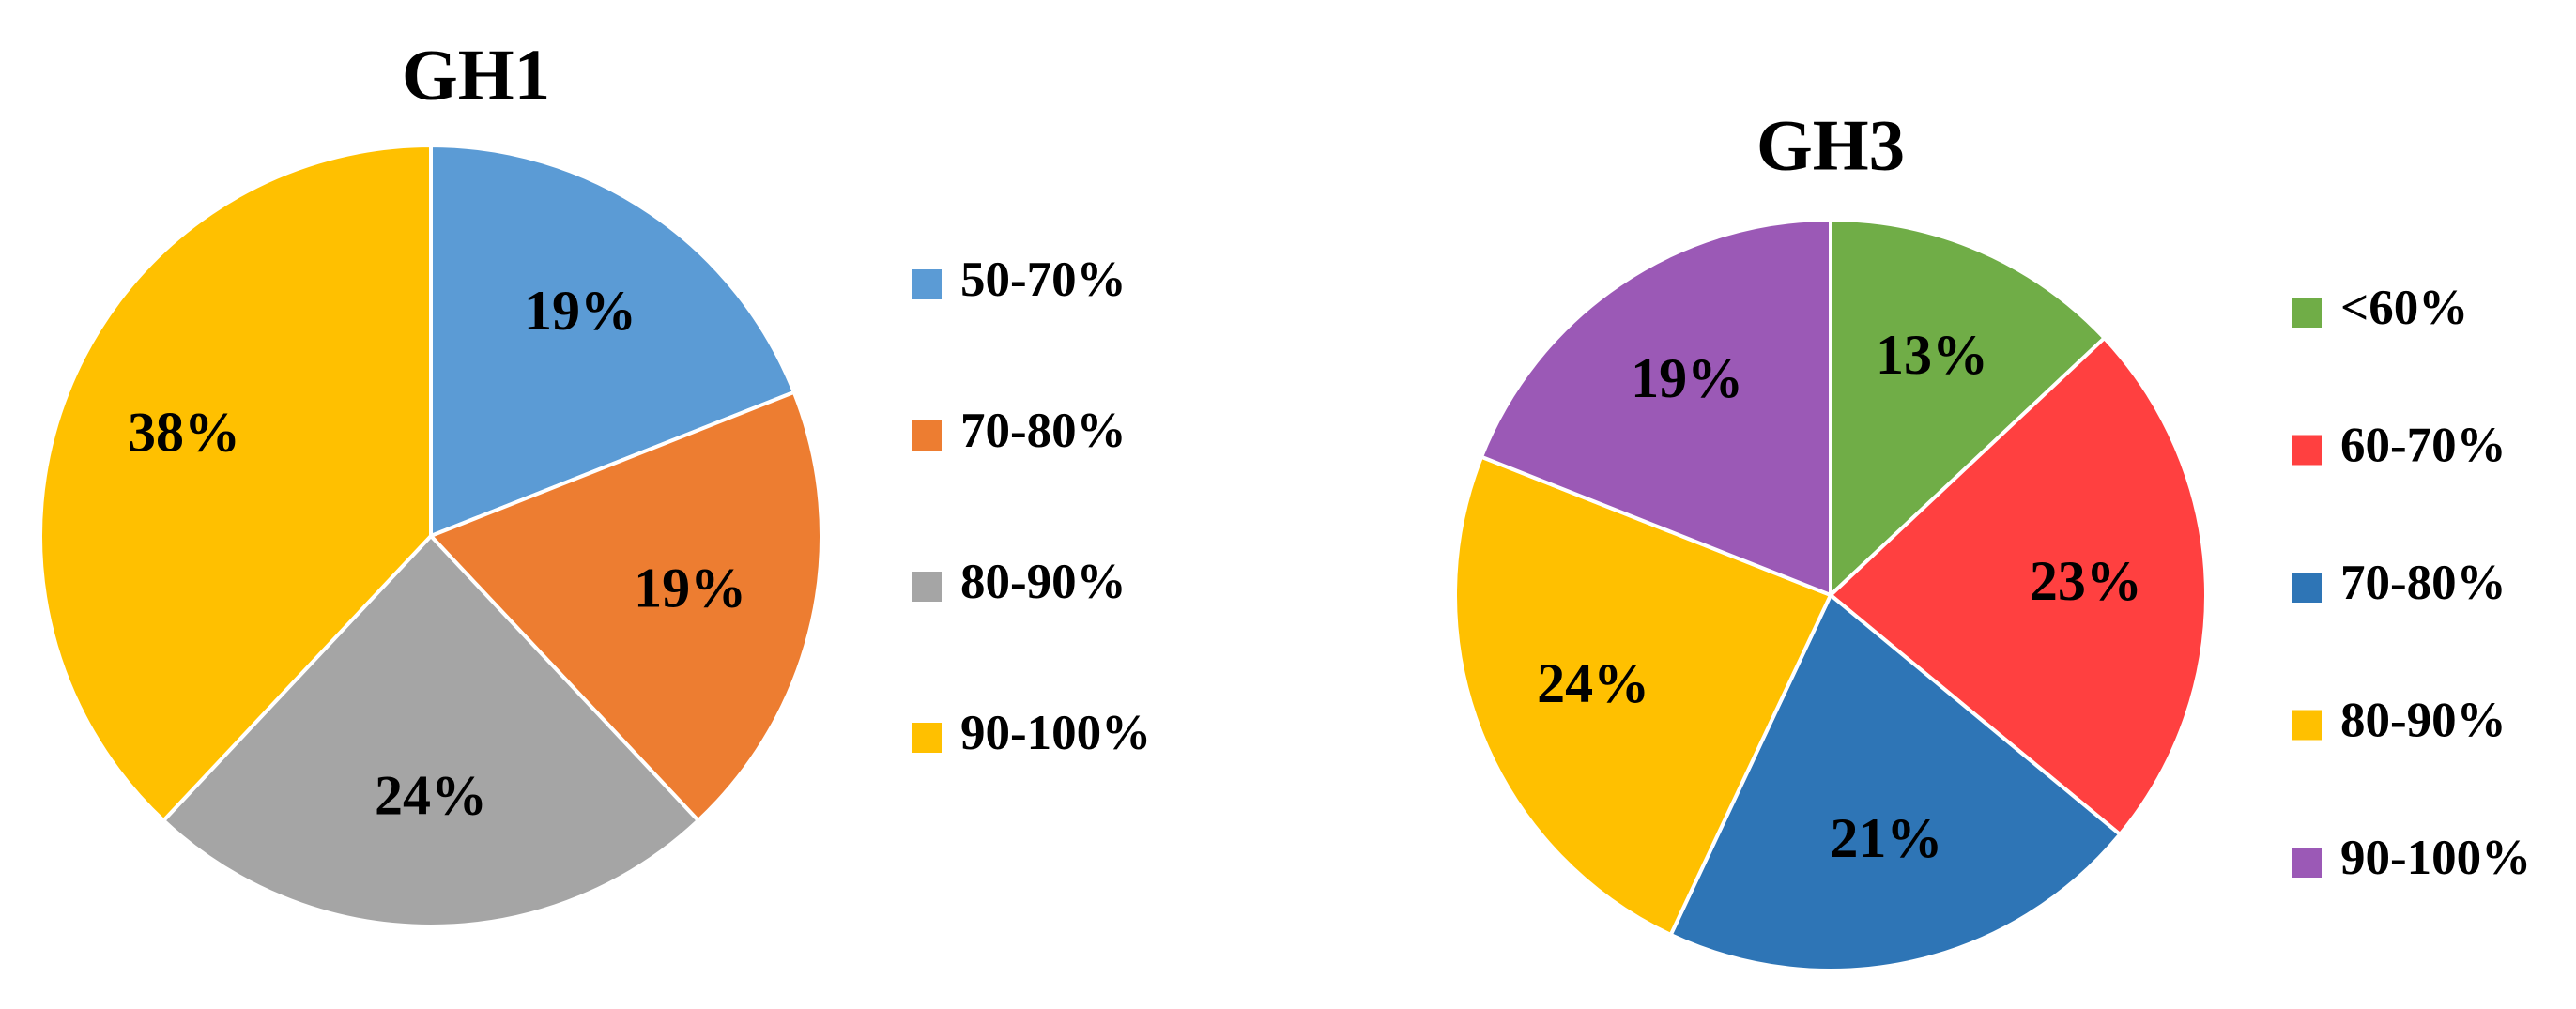 The width and height of the screenshot is (2576, 1009). I want to click on data-label: 38%, so click(184, 433).